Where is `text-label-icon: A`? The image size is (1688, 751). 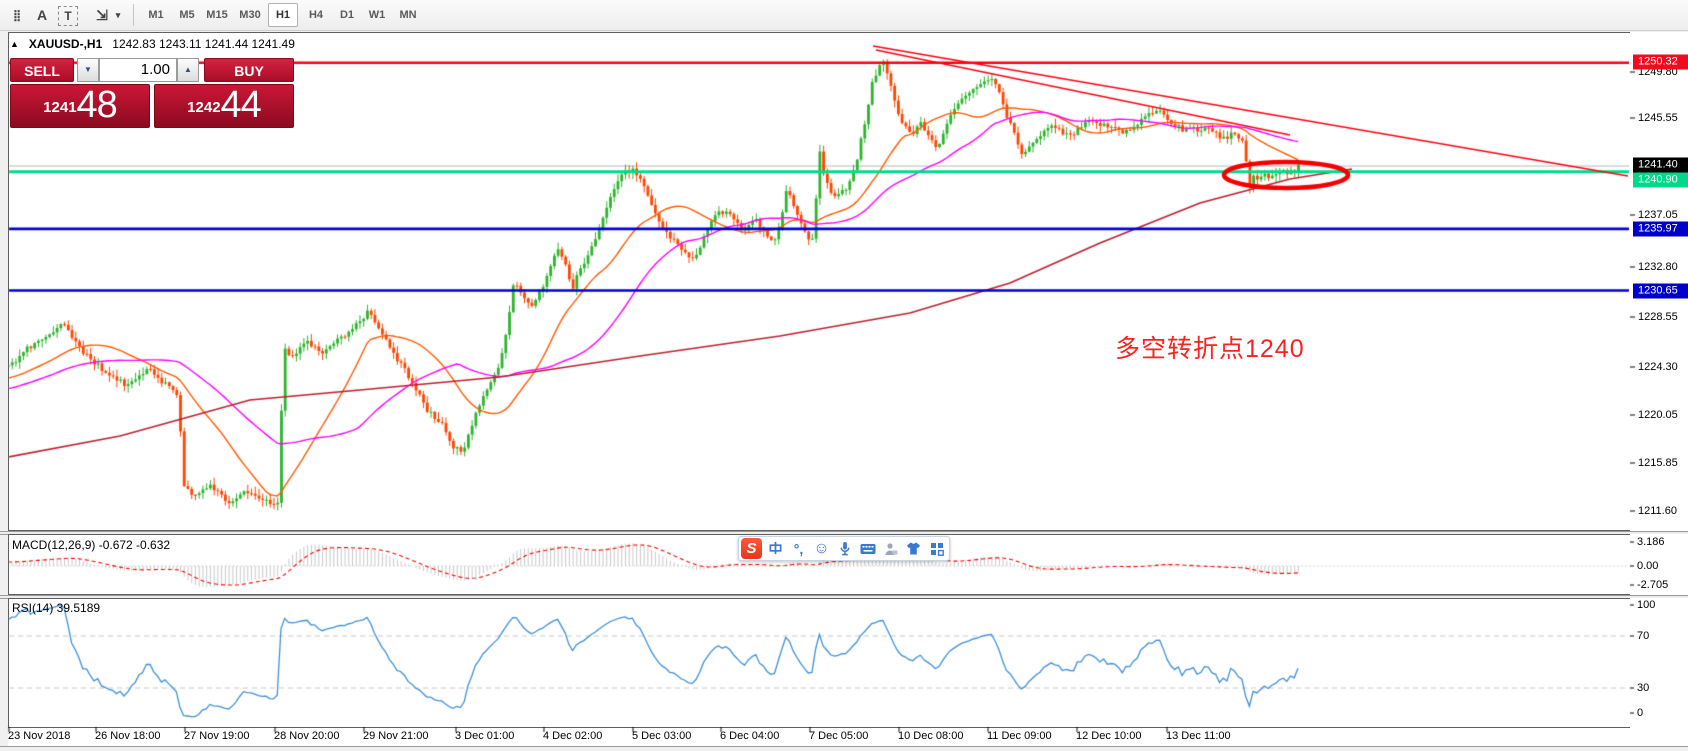
text-label-icon: A is located at coordinates (42, 15).